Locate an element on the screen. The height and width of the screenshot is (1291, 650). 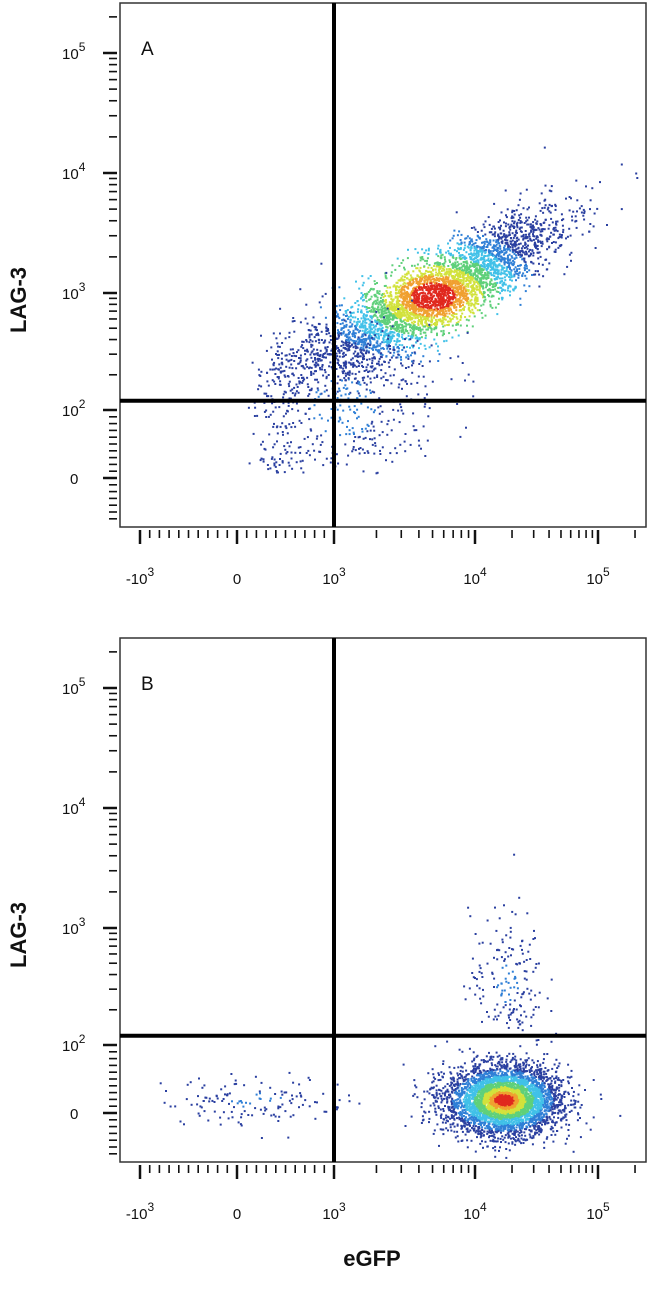
y-tick-label: 0 is located at coordinates (74, 479).